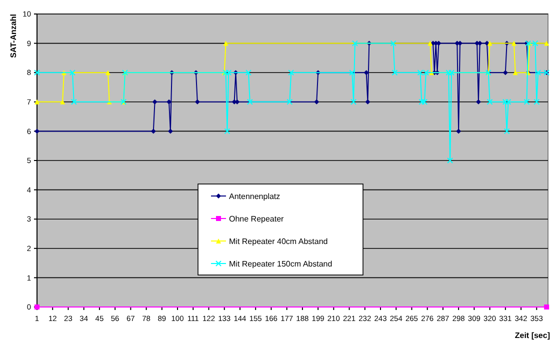 This screenshot has width=554, height=343. What do you see at coordinates (280, 263) in the screenshot?
I see `legend-label: Mit Repeater 150cm Abstand` at bounding box center [280, 263].